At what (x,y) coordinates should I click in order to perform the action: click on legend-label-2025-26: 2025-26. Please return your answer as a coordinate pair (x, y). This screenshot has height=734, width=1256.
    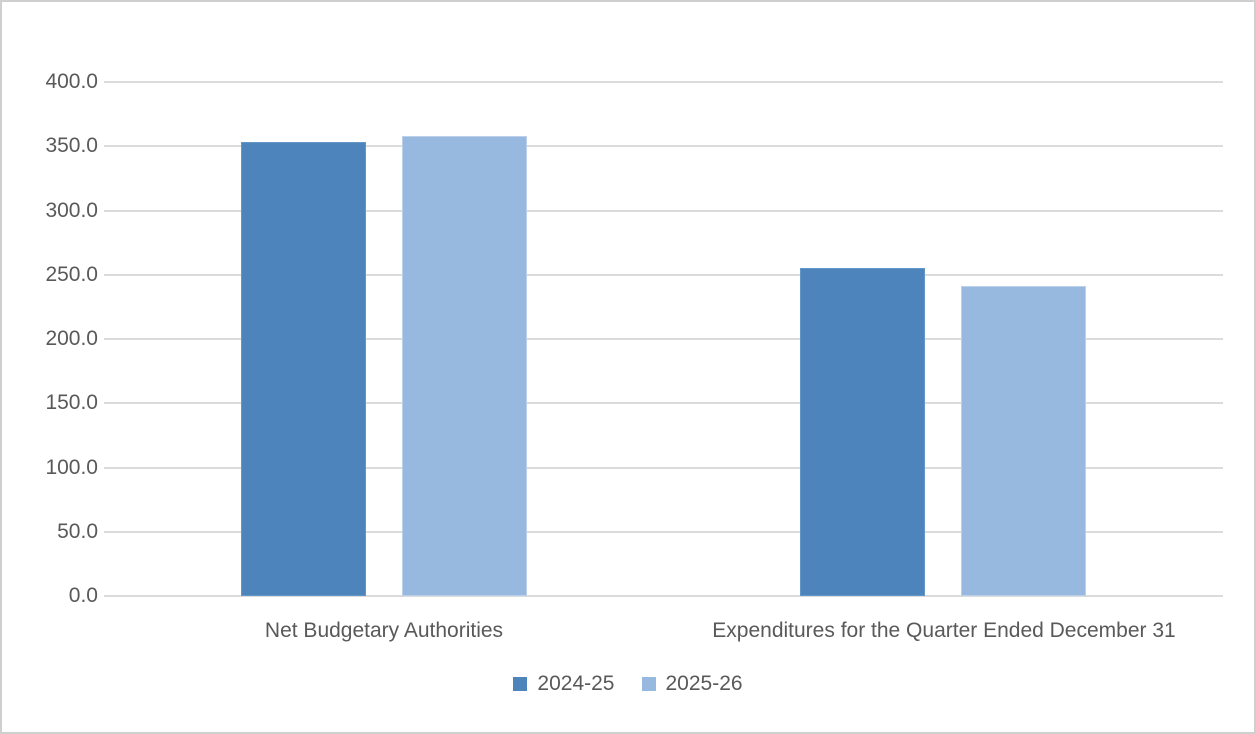
    Looking at the image, I should click on (704, 683).